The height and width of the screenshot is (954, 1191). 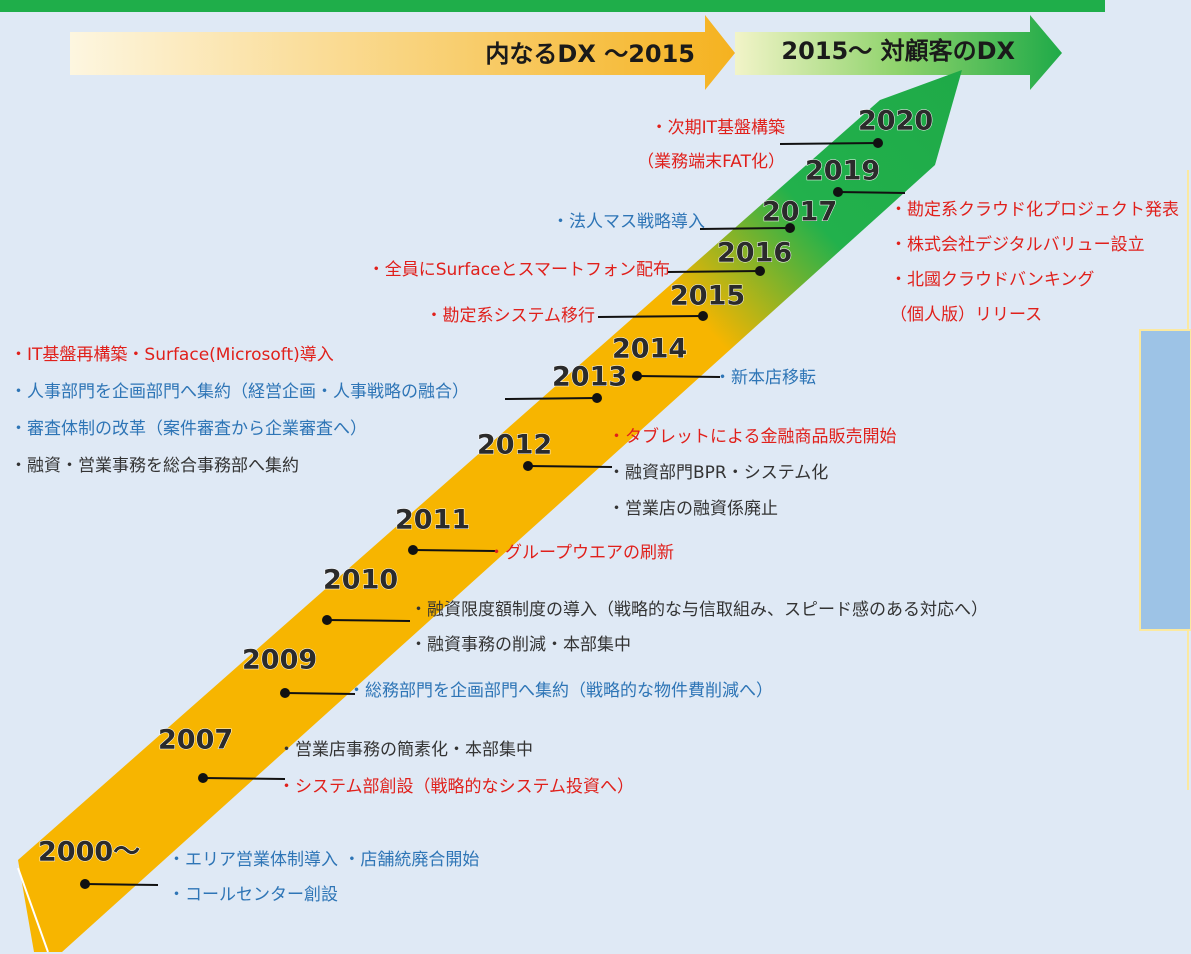 I want to click on year-label: 2007, so click(x=195, y=740).